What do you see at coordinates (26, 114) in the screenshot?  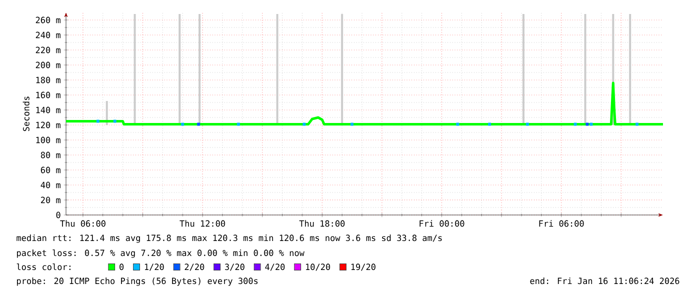 I see `y-axis-title: Seconds` at bounding box center [26, 114].